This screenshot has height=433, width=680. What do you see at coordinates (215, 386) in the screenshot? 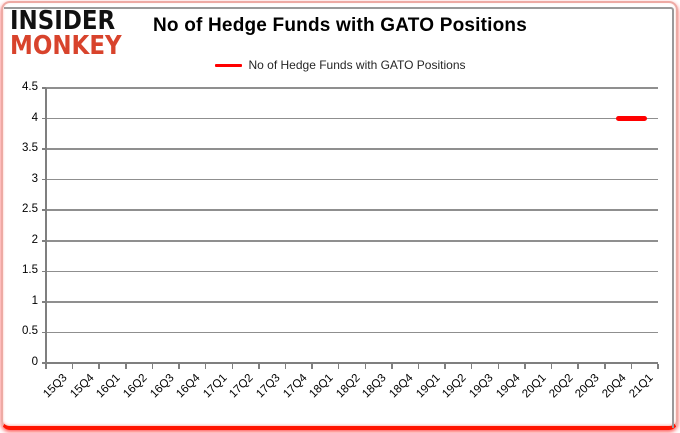
I see `x-axis-tick-label: 17Q1` at bounding box center [215, 386].